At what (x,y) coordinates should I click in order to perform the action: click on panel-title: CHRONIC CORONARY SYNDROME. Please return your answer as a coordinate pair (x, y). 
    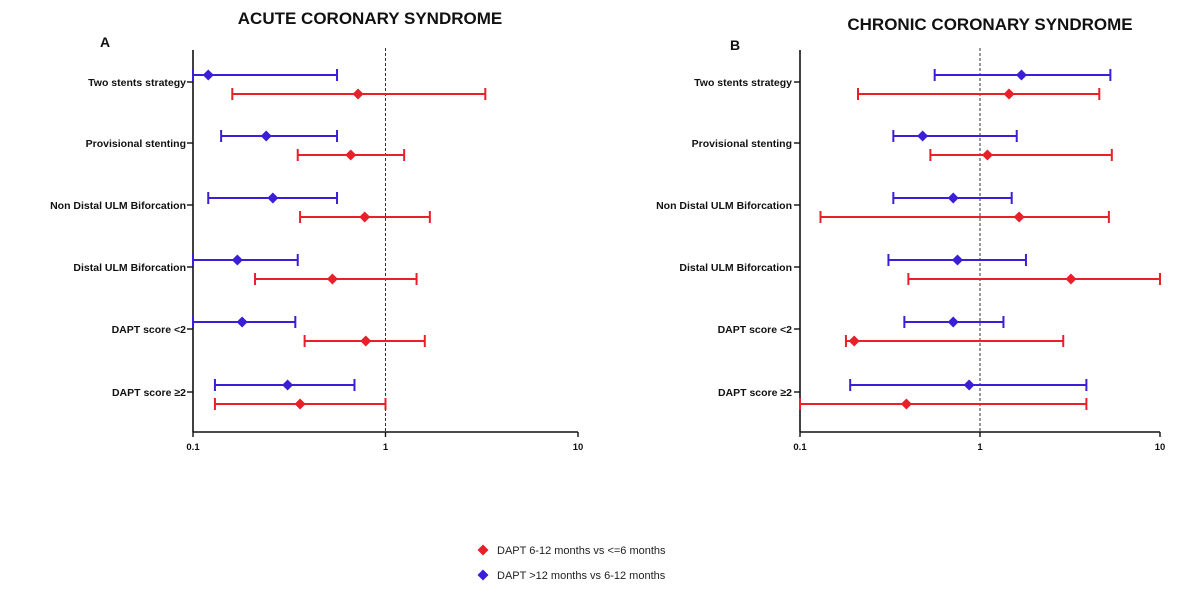
    Looking at the image, I should click on (989, 24).